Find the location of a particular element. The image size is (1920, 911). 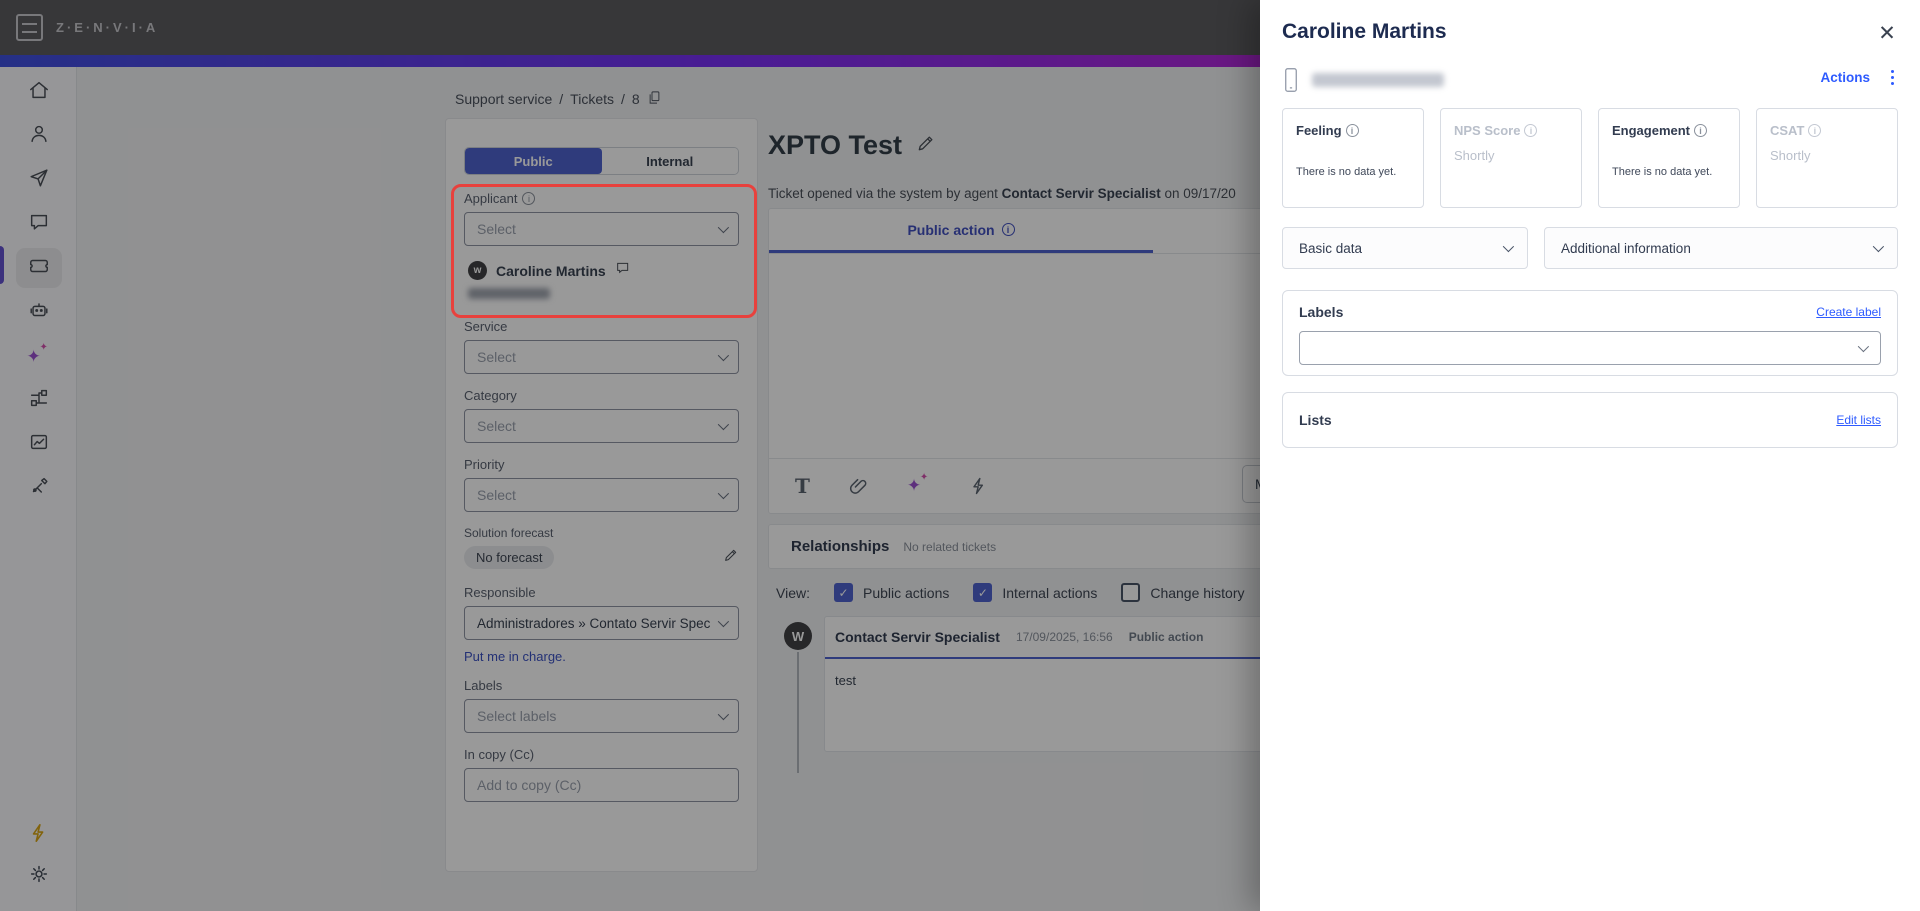

action-editor-card: Public action T ✦✦ M is located at coordinates (1045, 361).